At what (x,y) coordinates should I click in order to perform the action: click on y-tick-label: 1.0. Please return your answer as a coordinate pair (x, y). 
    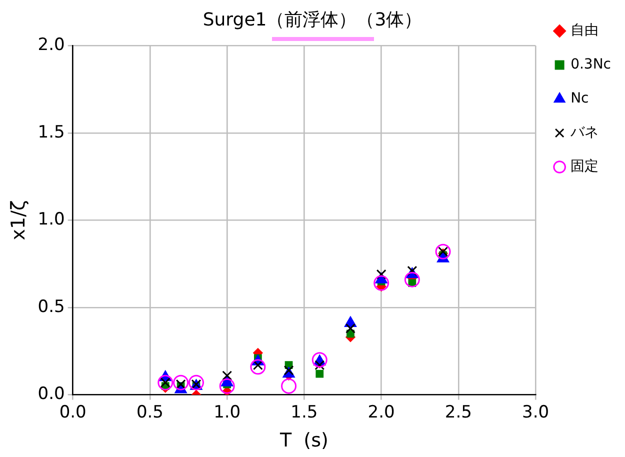
    Looking at the image, I should click on (51, 220).